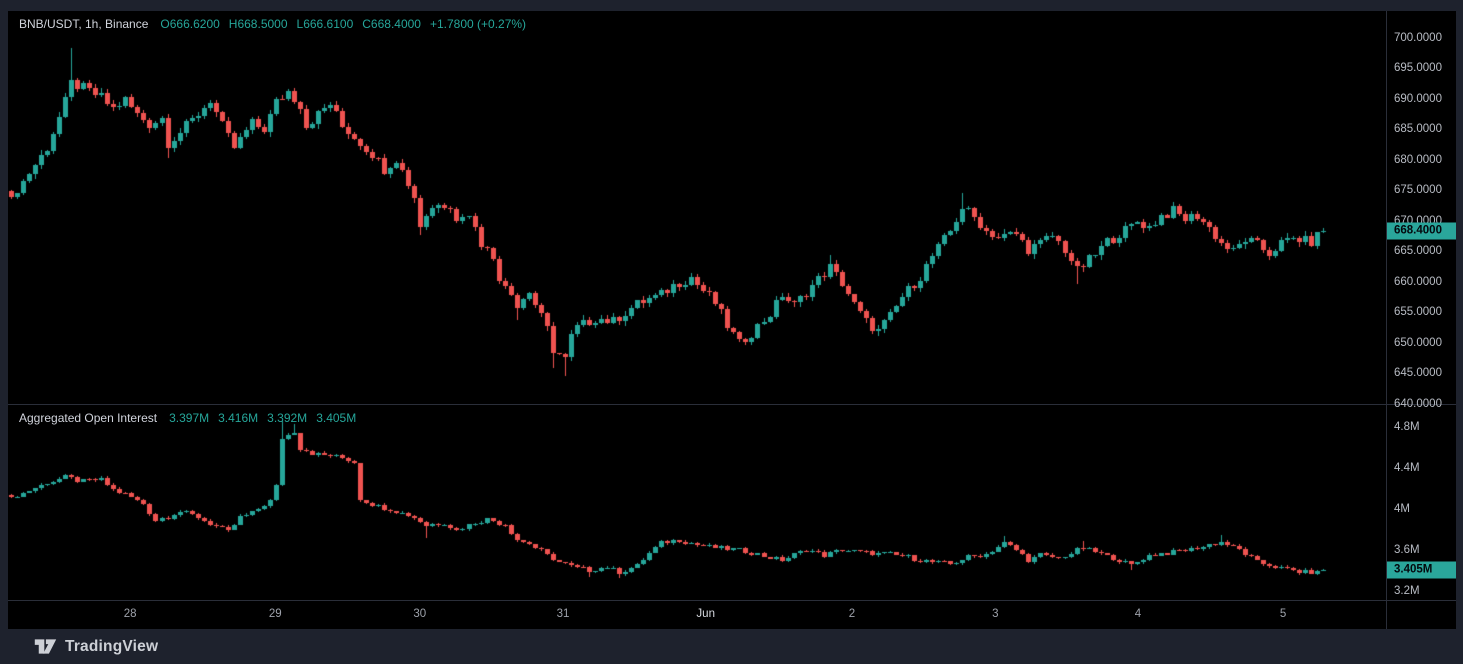 The width and height of the screenshot is (1463, 664). Describe the element at coordinates (1418, 404) in the screenshot. I see `price-tick-640.0000: 640.0000` at that location.